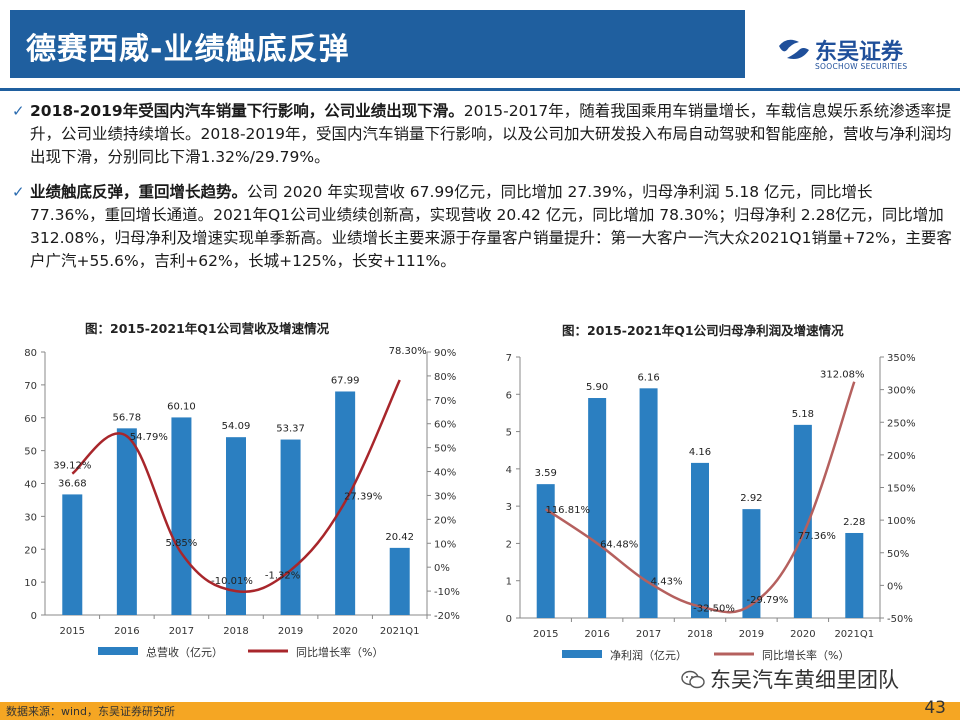 The height and width of the screenshot is (720, 960). Describe the element at coordinates (236, 426) in the screenshot. I see `bar-value-label: 54.09` at that location.